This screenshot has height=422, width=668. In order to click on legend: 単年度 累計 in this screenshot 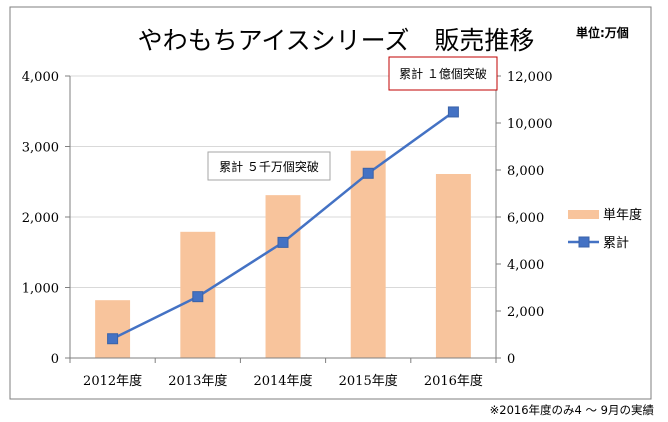, I will do `click(605, 229)`.